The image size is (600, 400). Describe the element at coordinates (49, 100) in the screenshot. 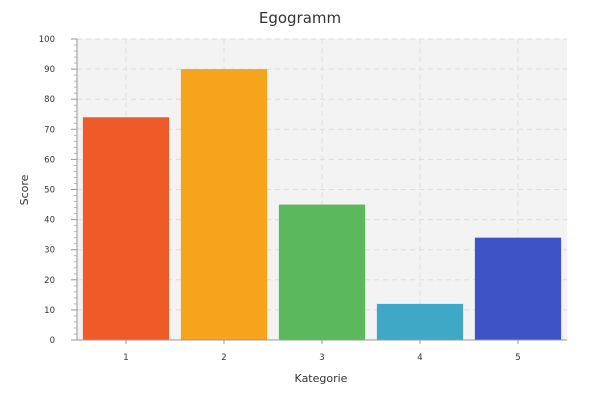

I see `y-tick-label: 80` at that location.